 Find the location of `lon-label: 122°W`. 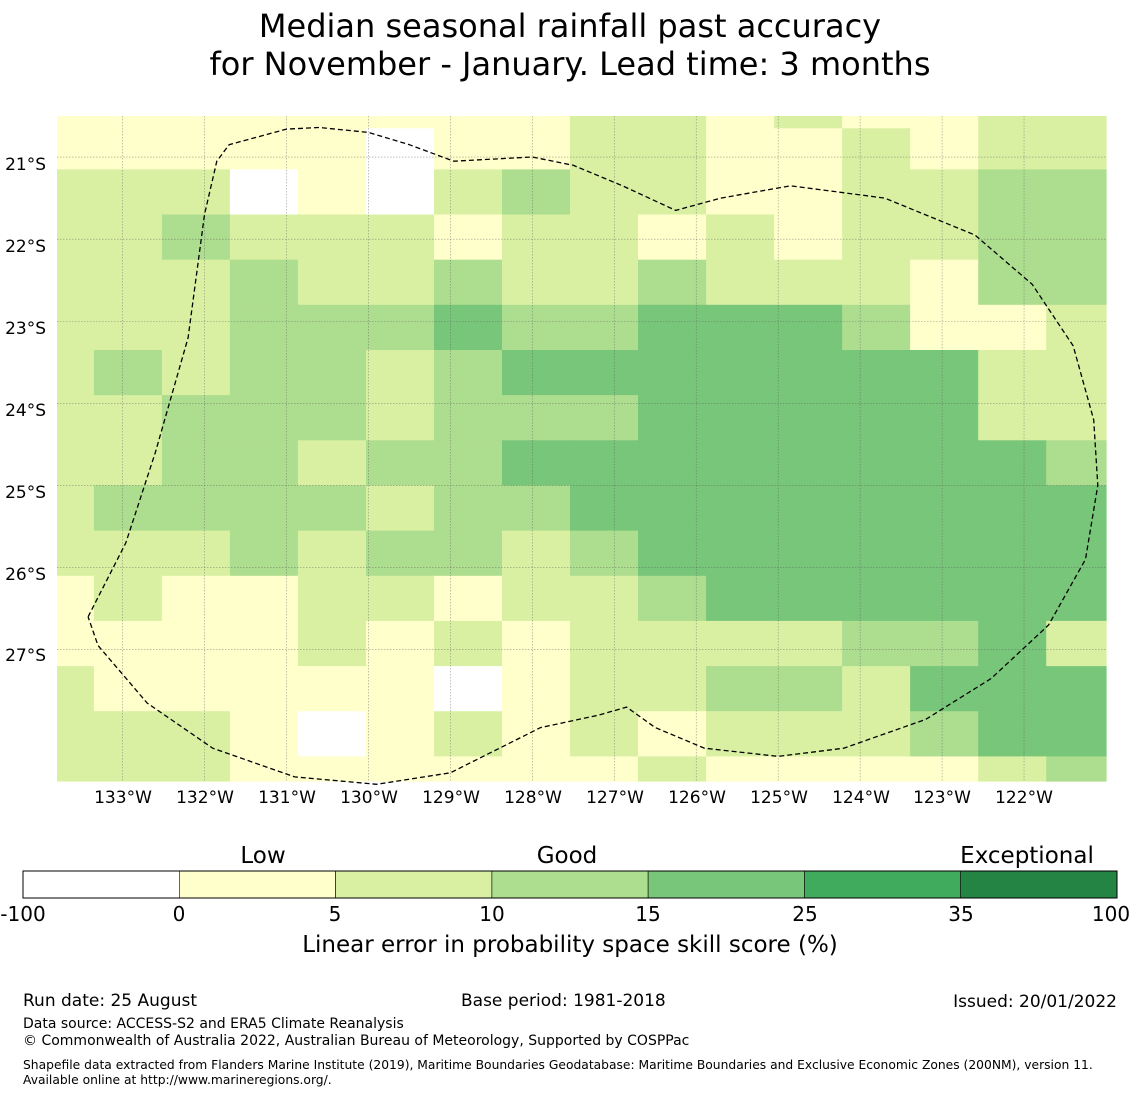

lon-label: 122°W is located at coordinates (1024, 798).